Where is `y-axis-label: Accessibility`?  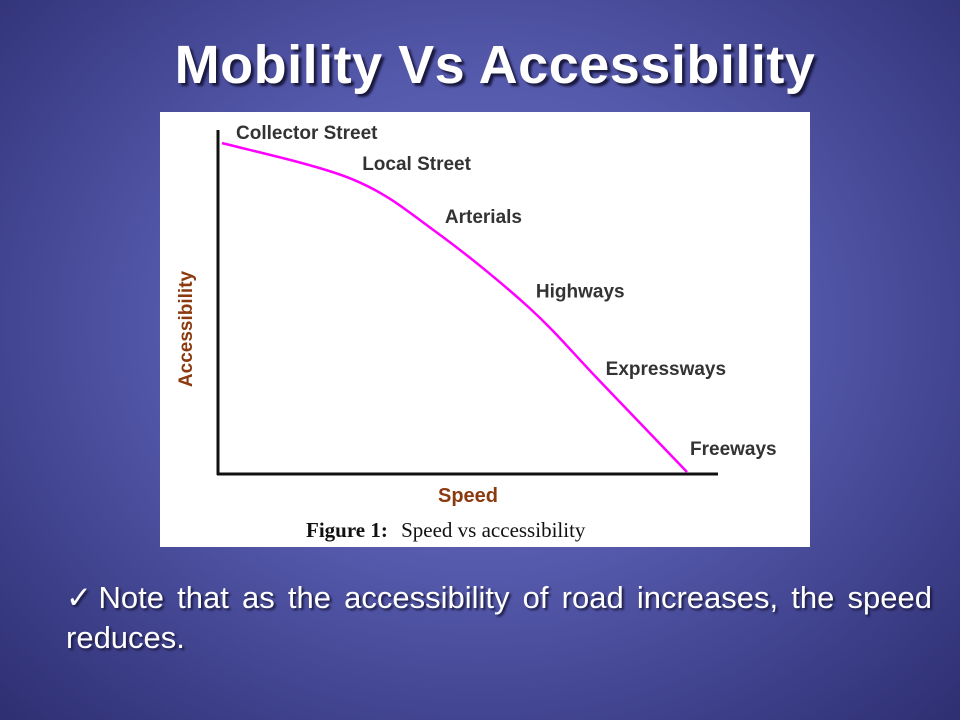
y-axis-label: Accessibility is located at coordinates (186, 328).